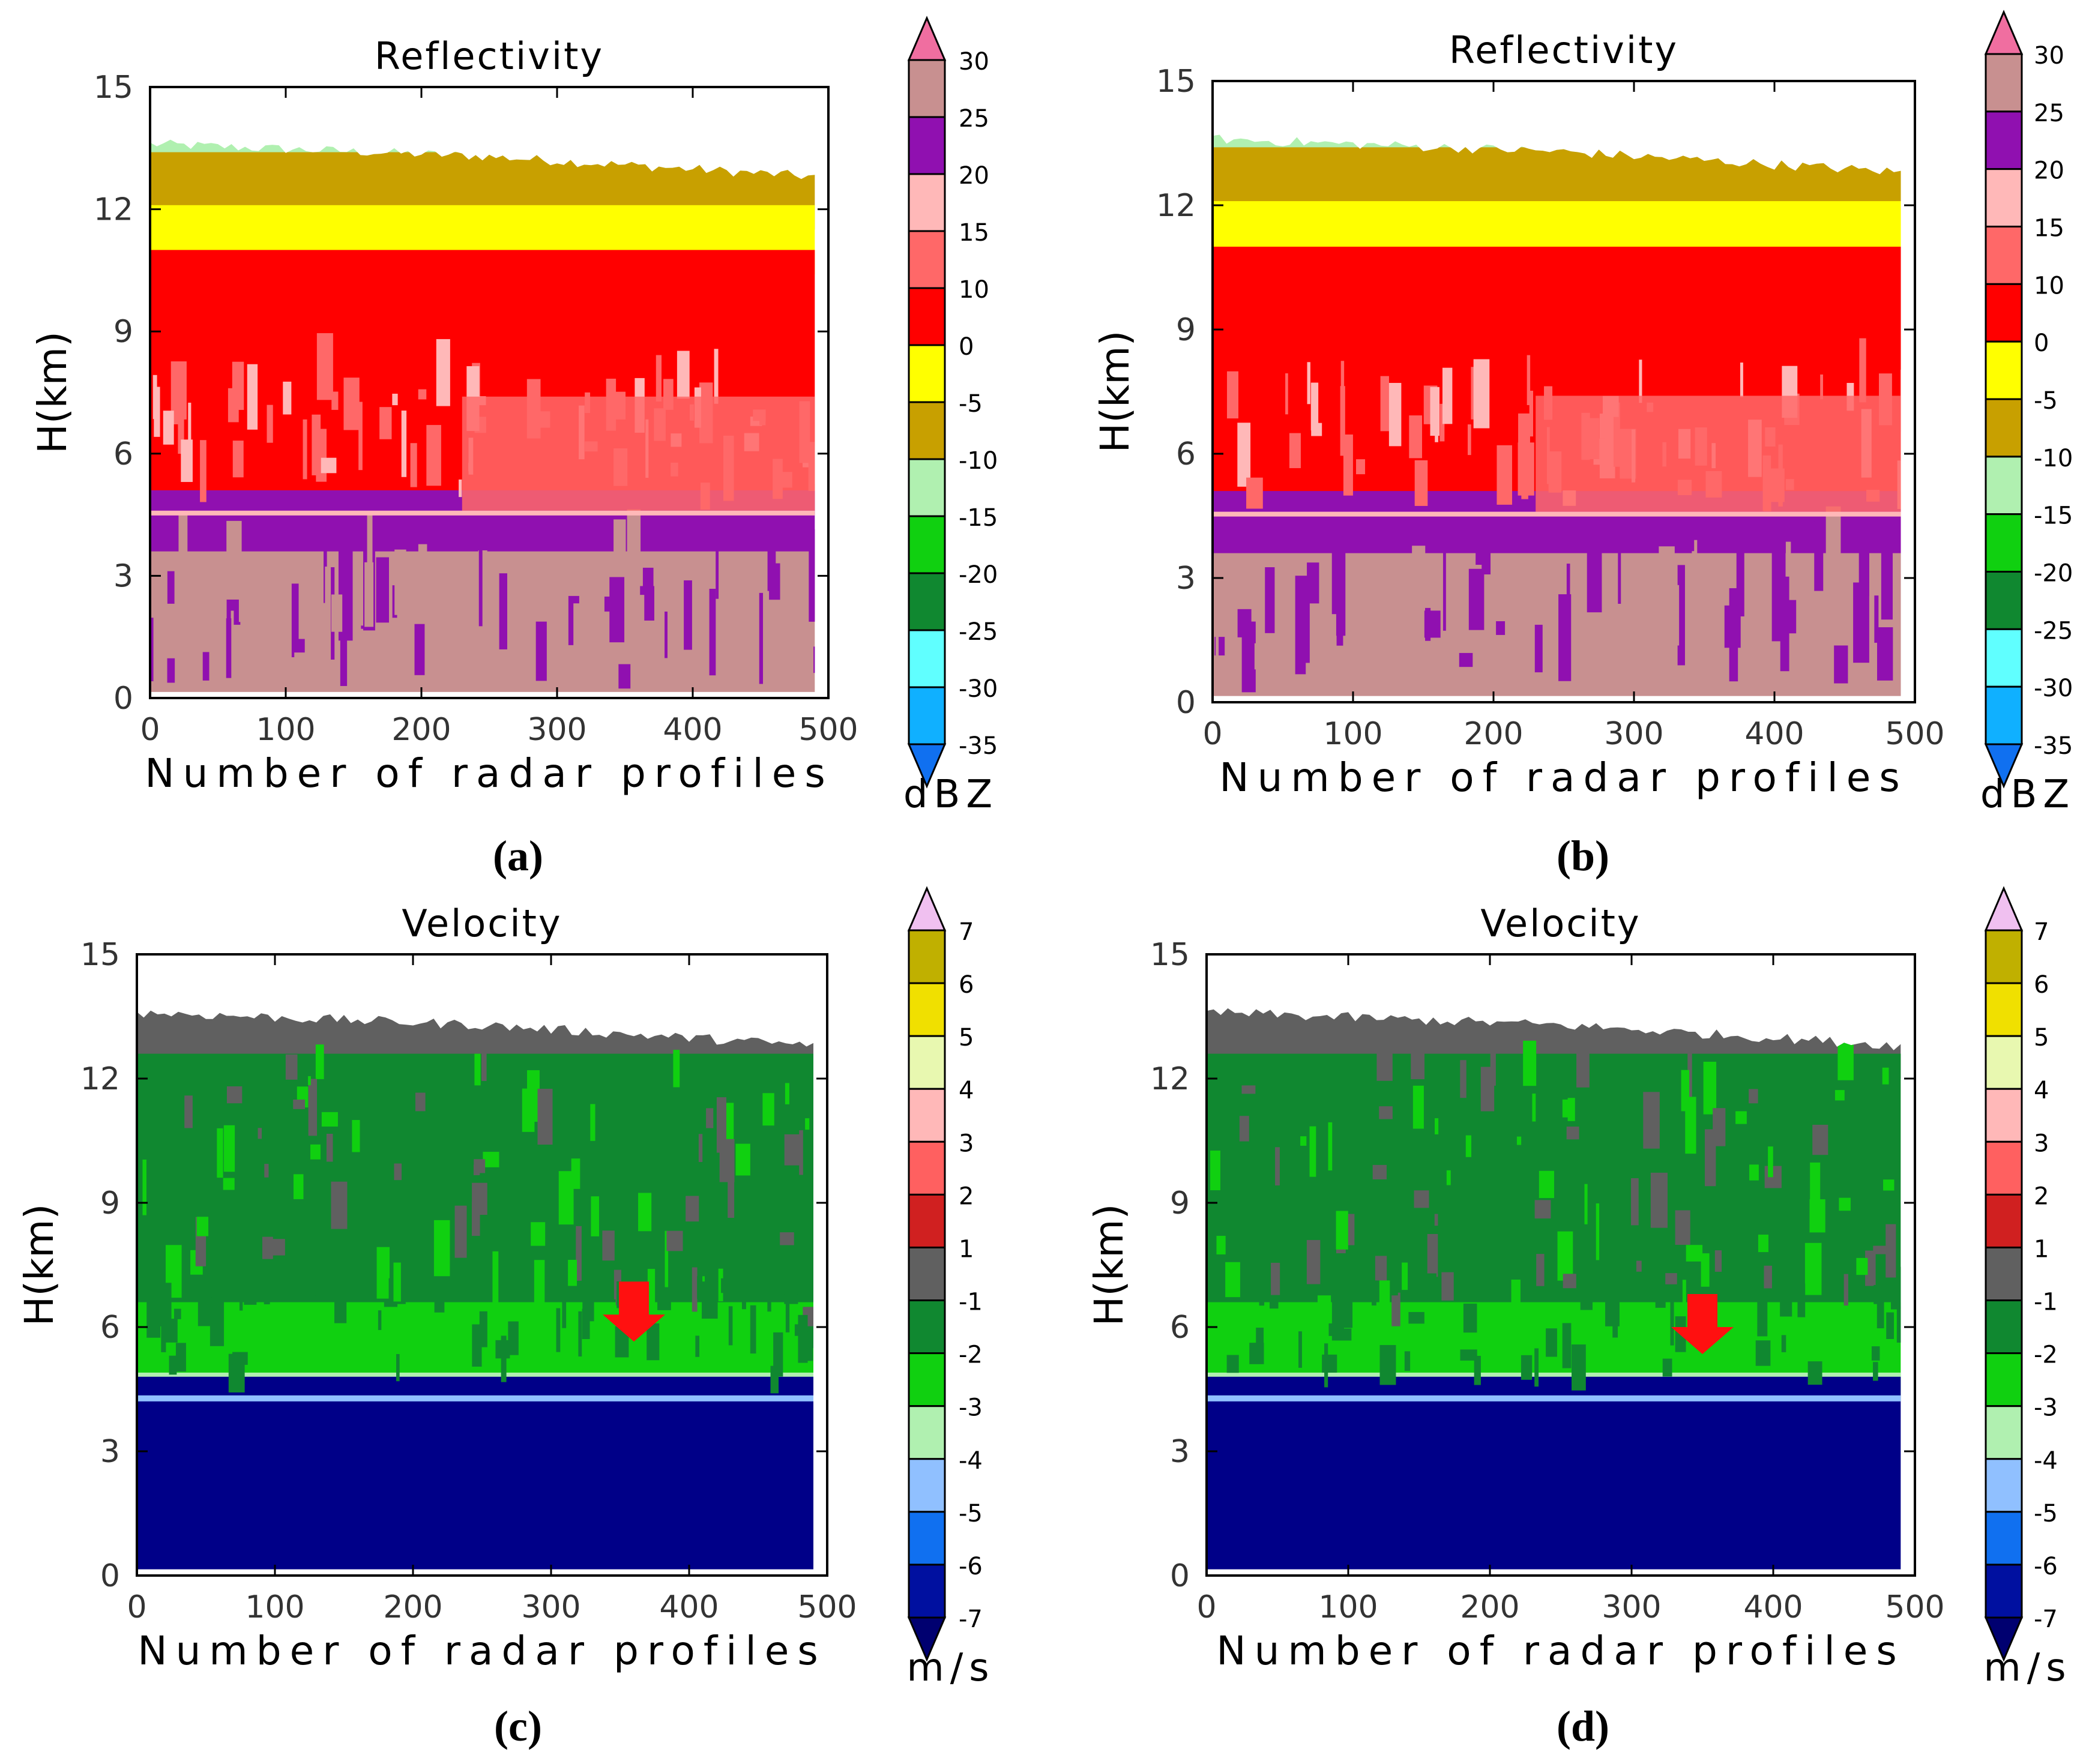 The width and height of the screenshot is (2098, 1764). What do you see at coordinates (971, 1303) in the screenshot?
I see `colorbar-tick-label: -1` at bounding box center [971, 1303].